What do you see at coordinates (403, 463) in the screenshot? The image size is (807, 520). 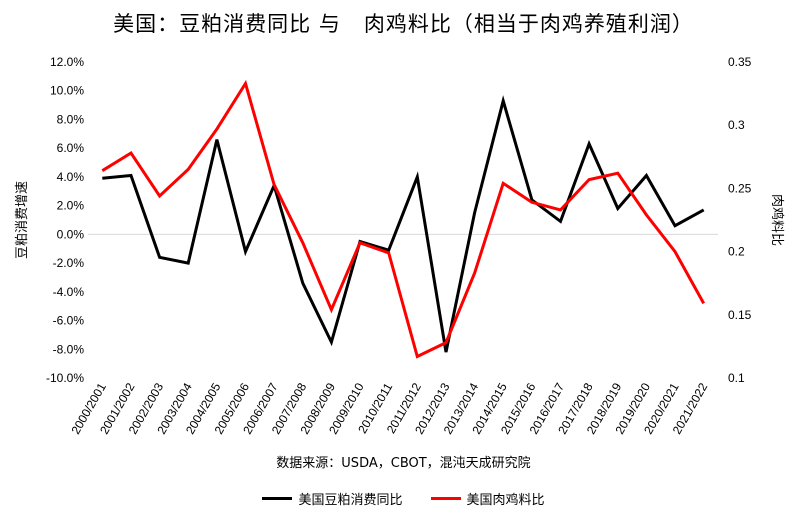 I see `source-note: 数据来源：USDA，CBOT，混沌天成研究院` at bounding box center [403, 463].